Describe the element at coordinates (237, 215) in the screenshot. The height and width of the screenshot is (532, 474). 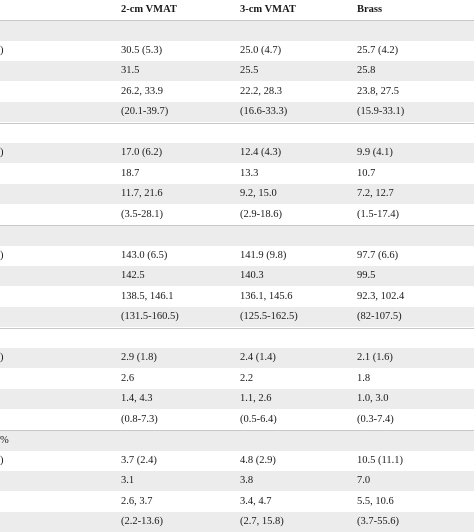
I see `table-row: (3.5-28.1) (2.9-18.6) (1.5-17.4)` at that location.